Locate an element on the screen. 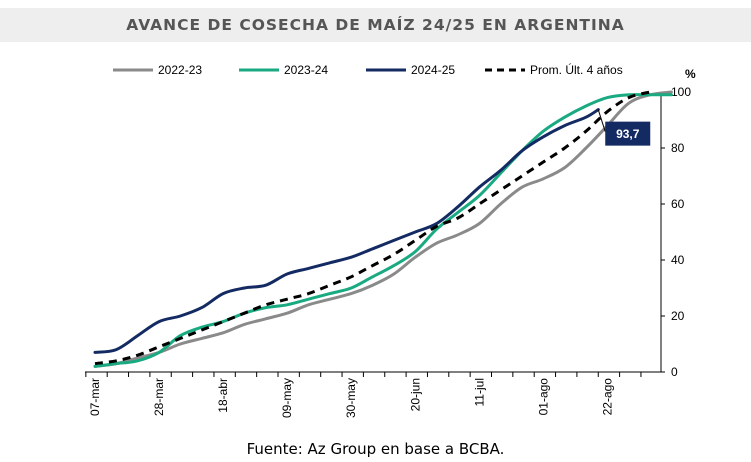  y-tick-label: 100 is located at coordinates (681, 92).